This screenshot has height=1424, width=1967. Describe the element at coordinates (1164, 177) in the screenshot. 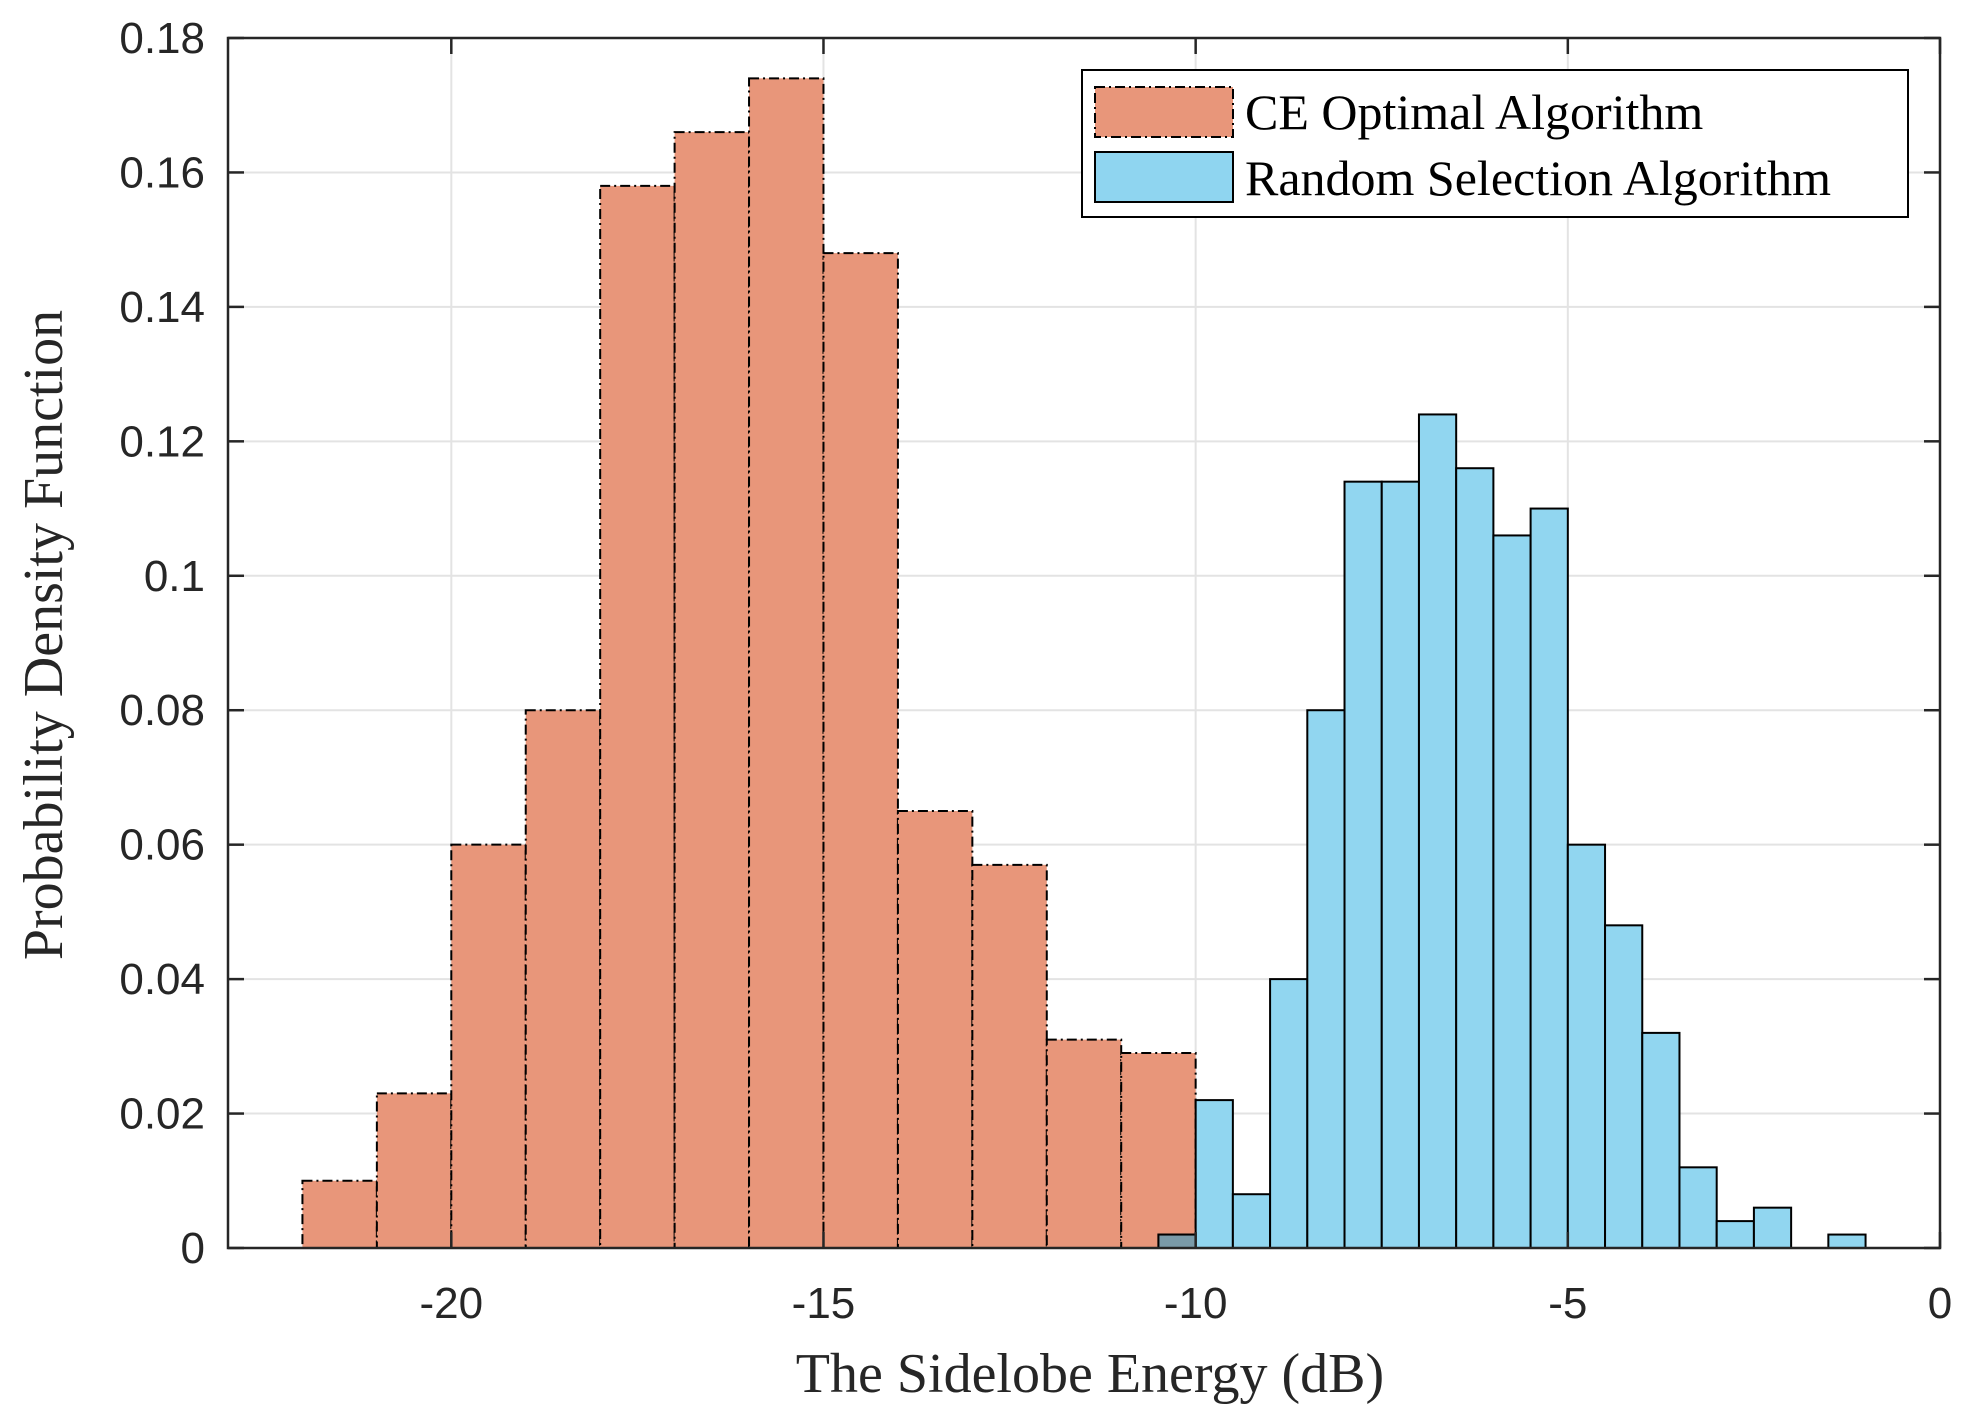

I see `legend-swatch-random` at that location.